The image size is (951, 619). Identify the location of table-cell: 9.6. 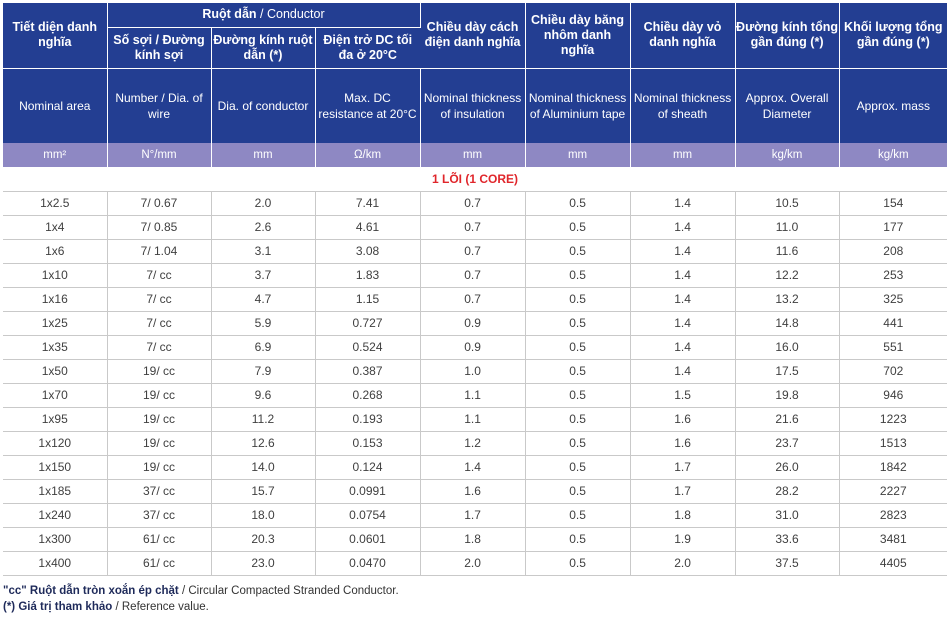
(263, 395).